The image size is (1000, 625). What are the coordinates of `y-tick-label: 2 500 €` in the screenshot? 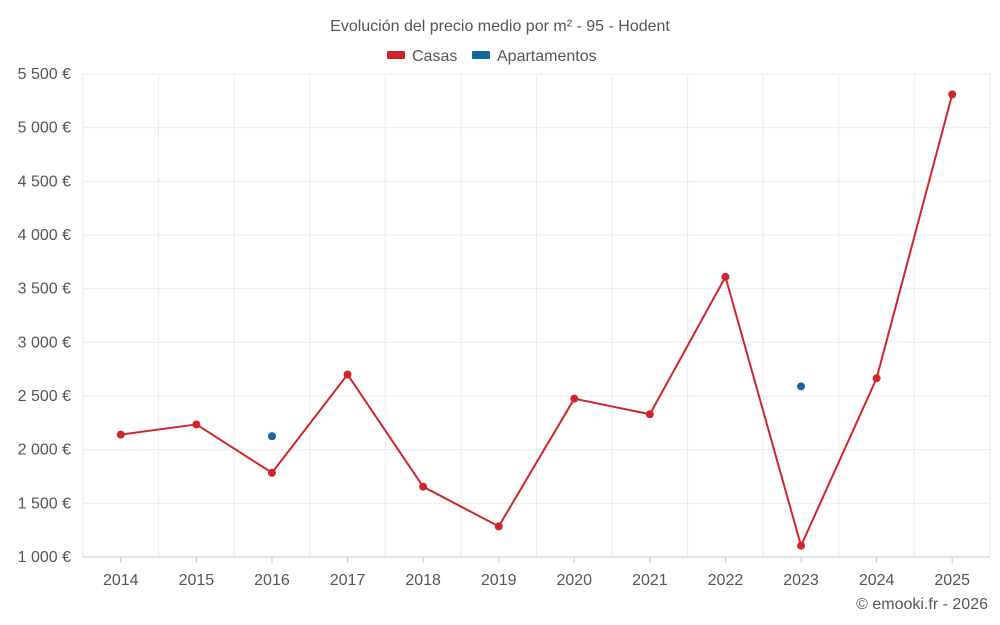 It's located at (44, 396).